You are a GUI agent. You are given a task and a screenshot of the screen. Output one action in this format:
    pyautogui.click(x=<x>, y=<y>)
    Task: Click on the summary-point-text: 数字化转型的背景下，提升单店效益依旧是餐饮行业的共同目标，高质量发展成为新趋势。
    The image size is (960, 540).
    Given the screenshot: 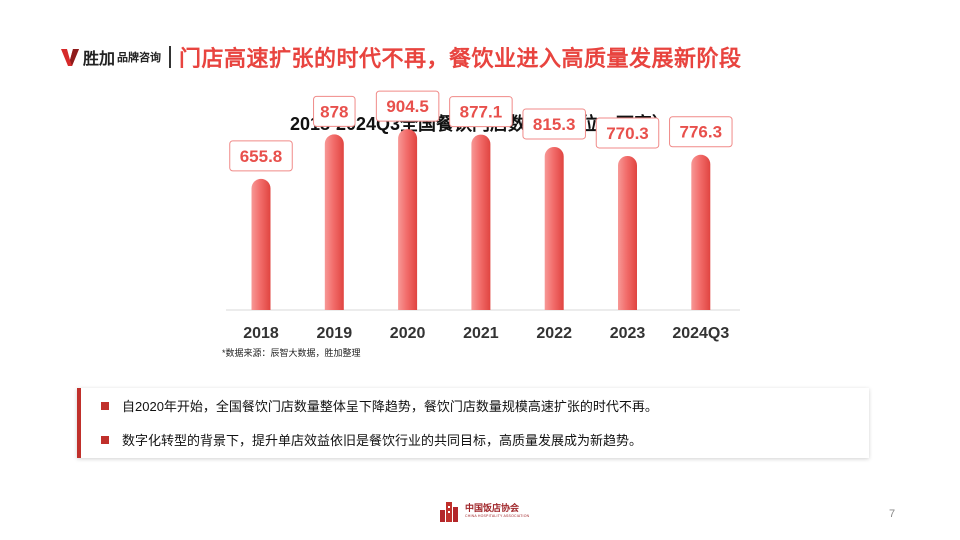 What is the action you would take?
    pyautogui.click(x=382, y=440)
    